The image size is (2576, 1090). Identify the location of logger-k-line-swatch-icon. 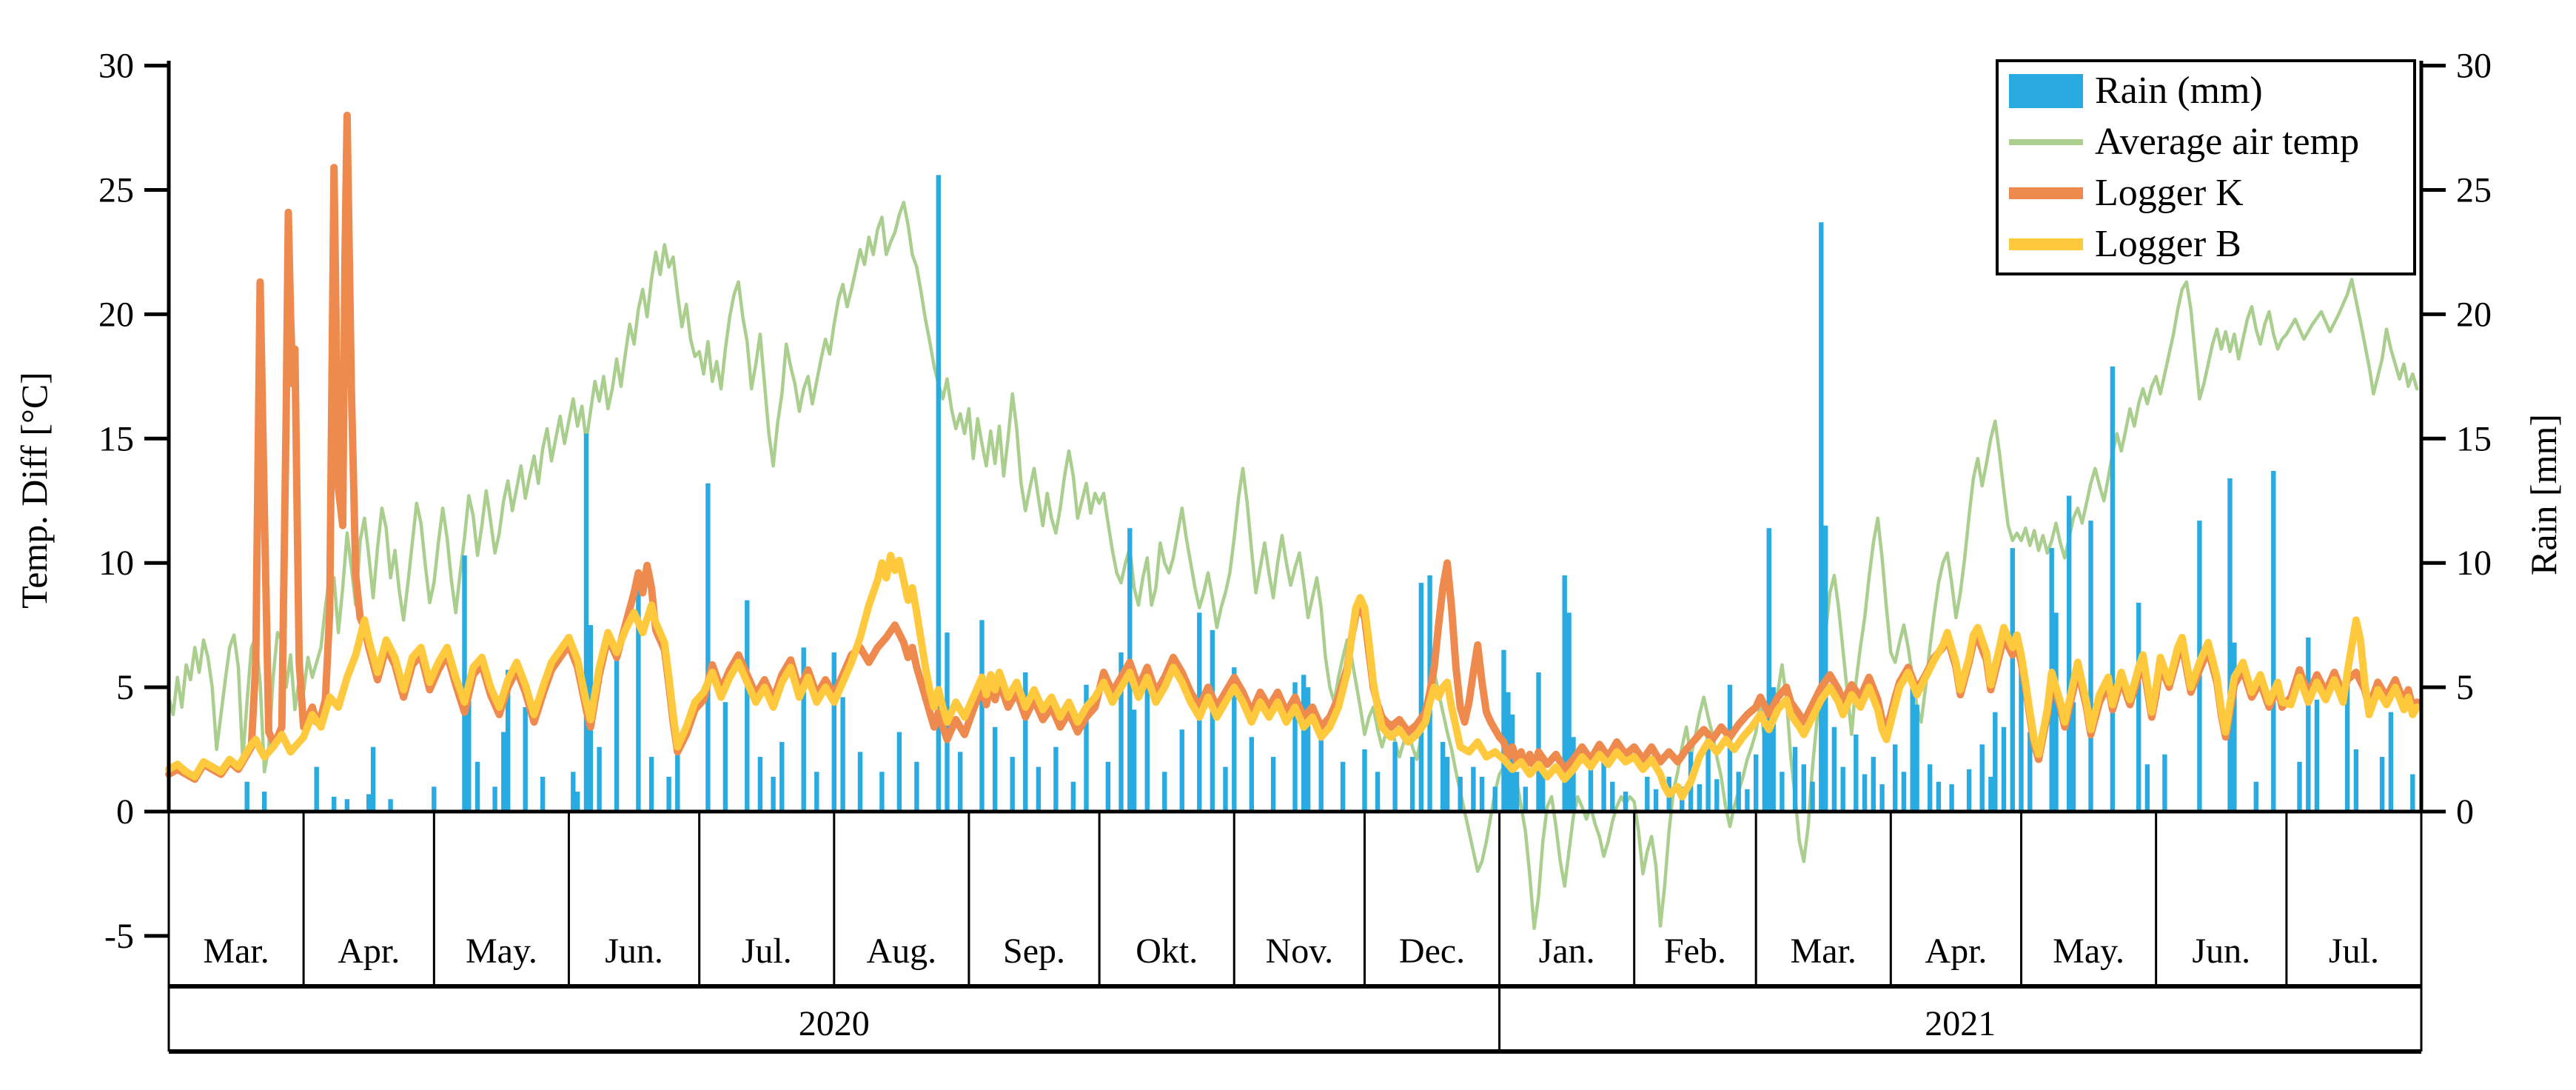
(2046, 193).